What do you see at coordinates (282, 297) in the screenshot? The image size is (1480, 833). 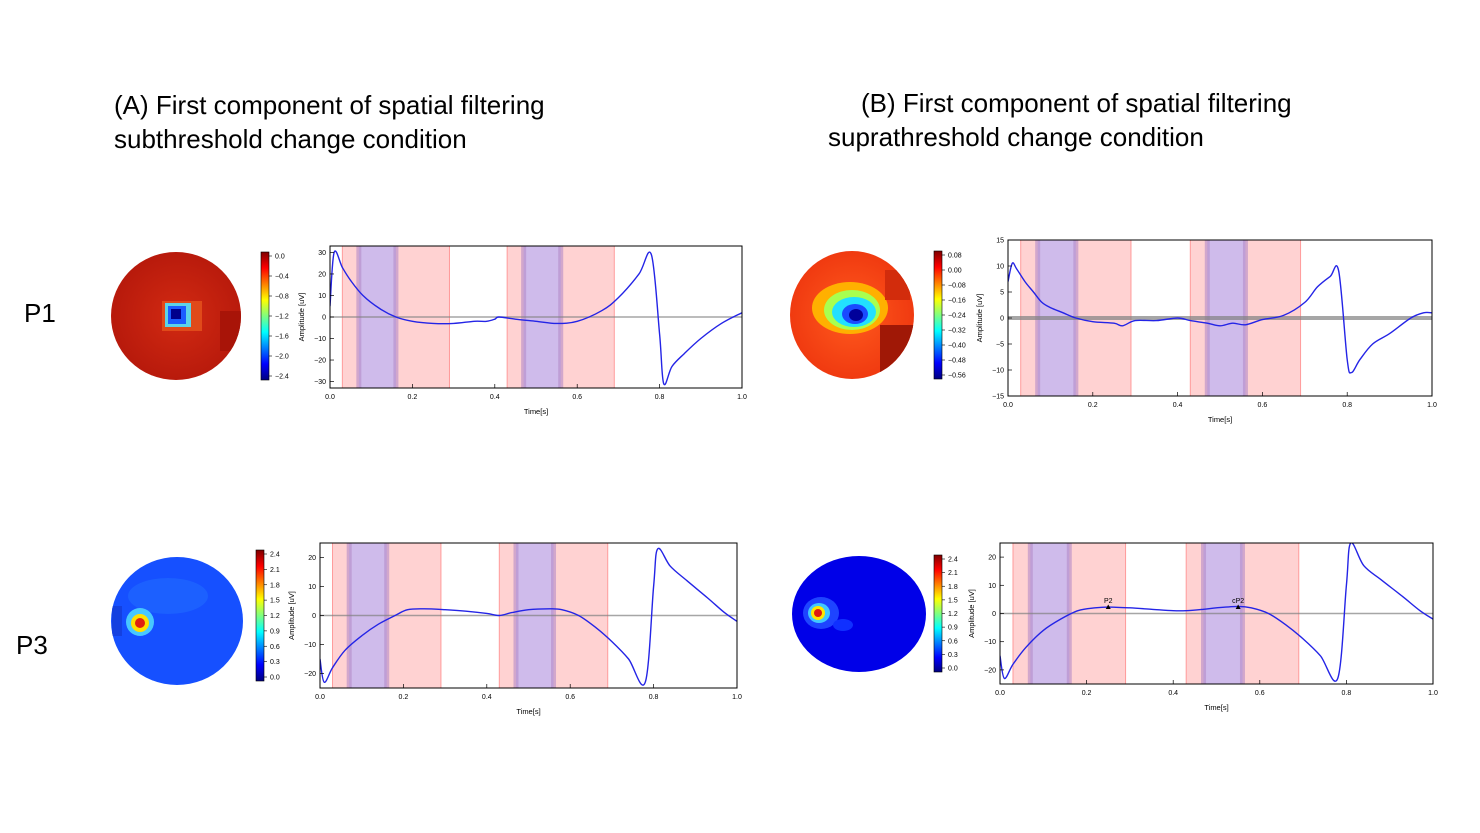 I see `colorbar-label: −0.8` at bounding box center [282, 297].